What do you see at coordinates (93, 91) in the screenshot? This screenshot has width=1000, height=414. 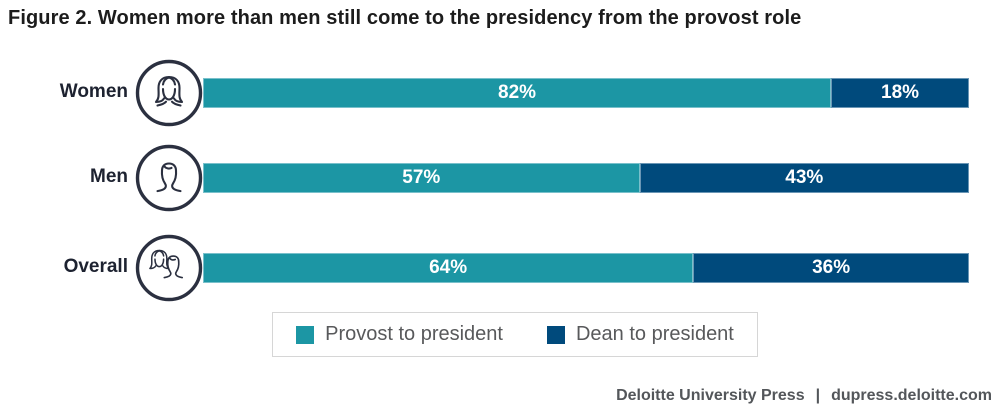 I see `category-label-women: Women` at bounding box center [93, 91].